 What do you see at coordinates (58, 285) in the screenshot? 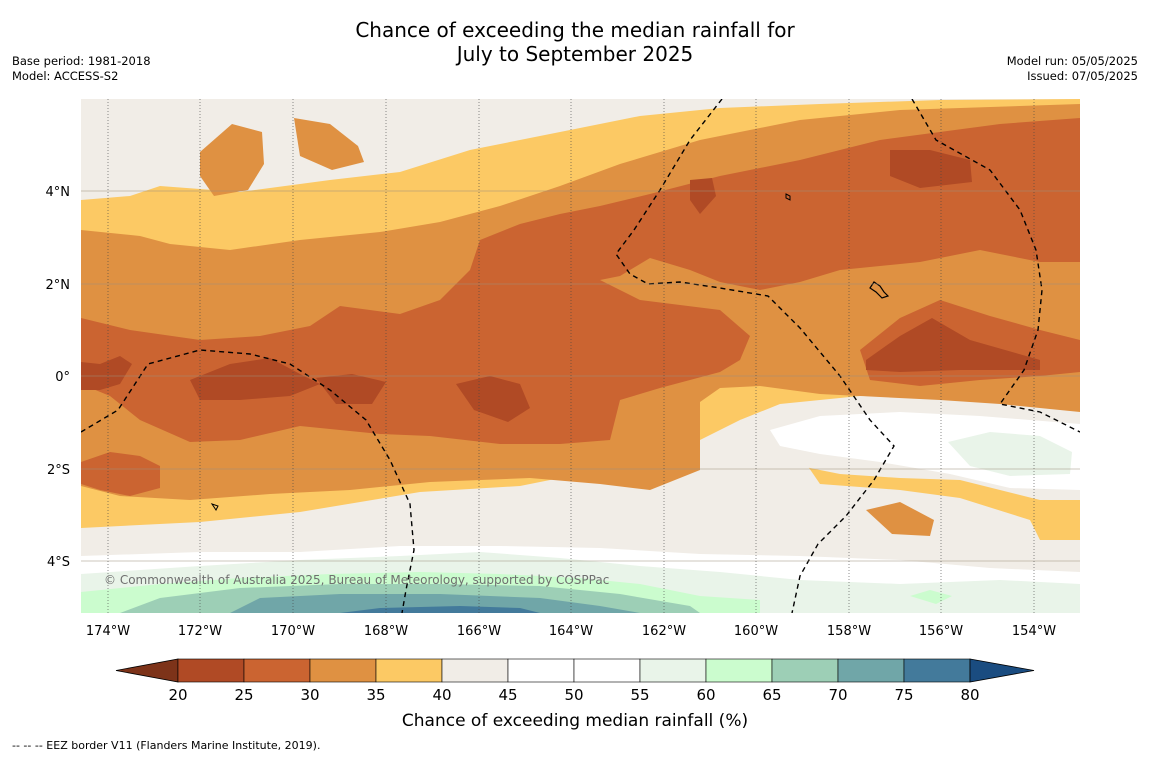
I see `latitude-label: 2°N` at bounding box center [58, 285].